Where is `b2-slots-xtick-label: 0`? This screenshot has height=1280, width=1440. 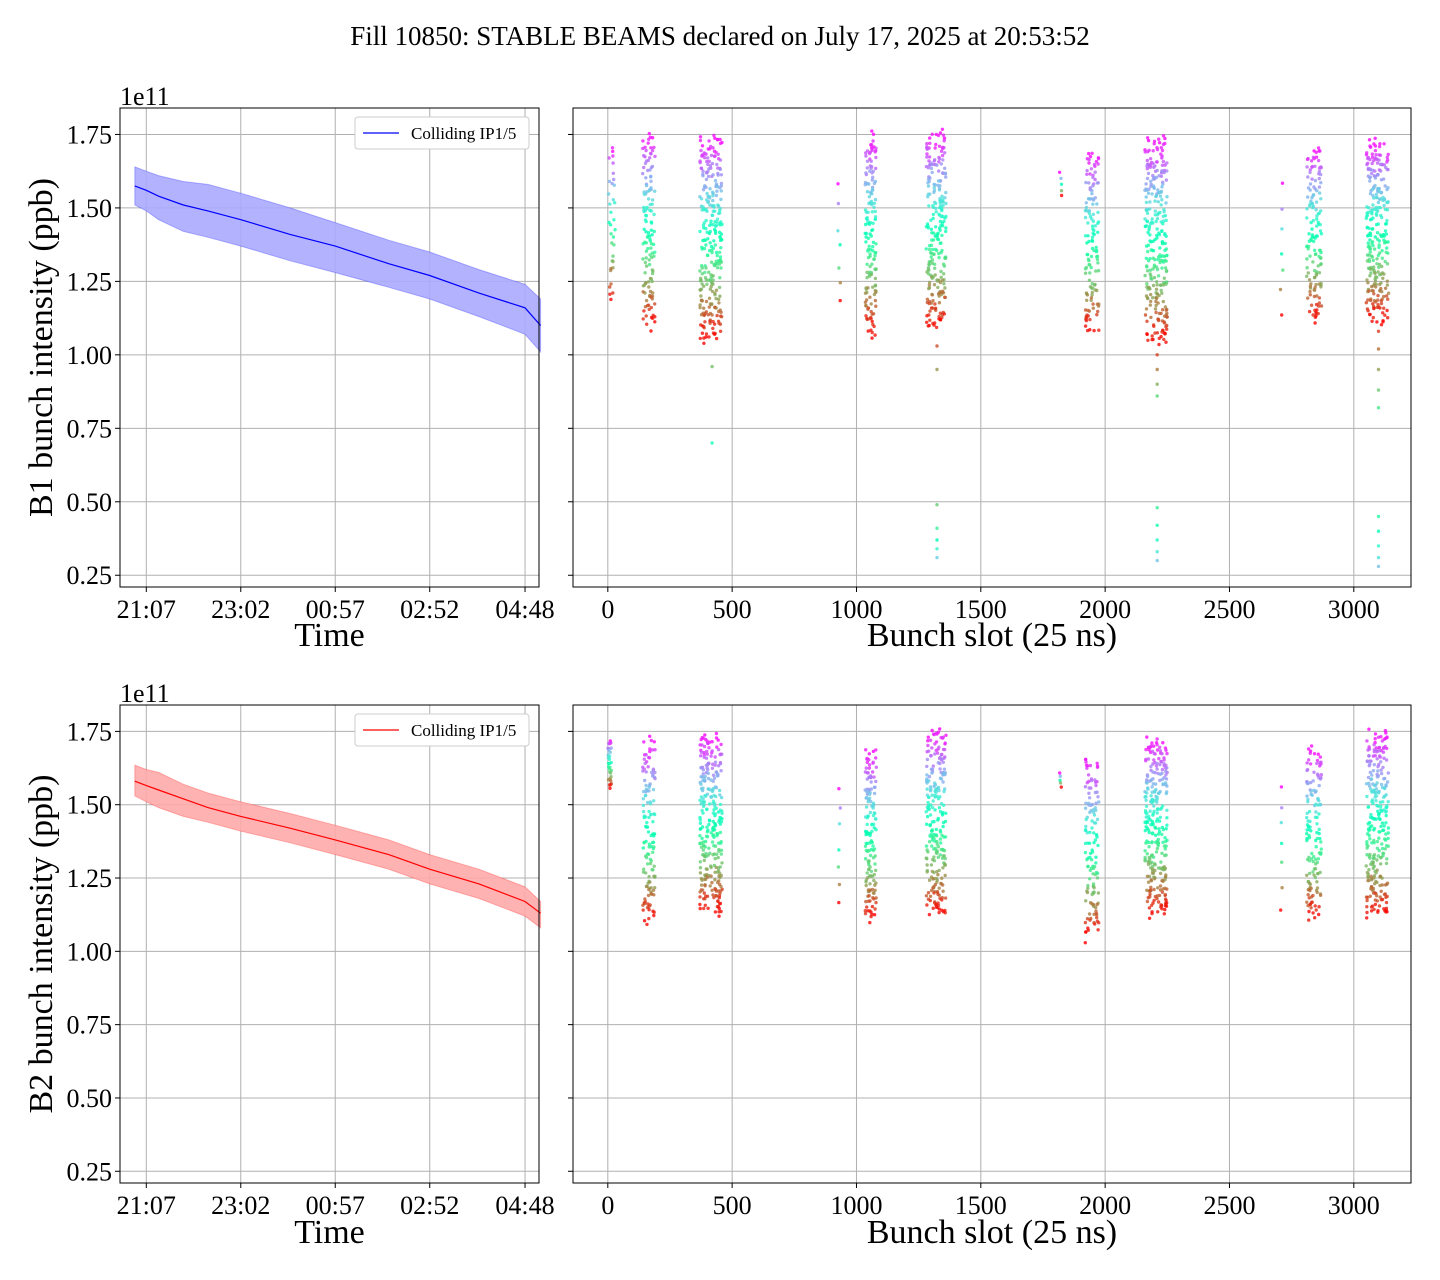 b2-slots-xtick-label: 0 is located at coordinates (607, 1205).